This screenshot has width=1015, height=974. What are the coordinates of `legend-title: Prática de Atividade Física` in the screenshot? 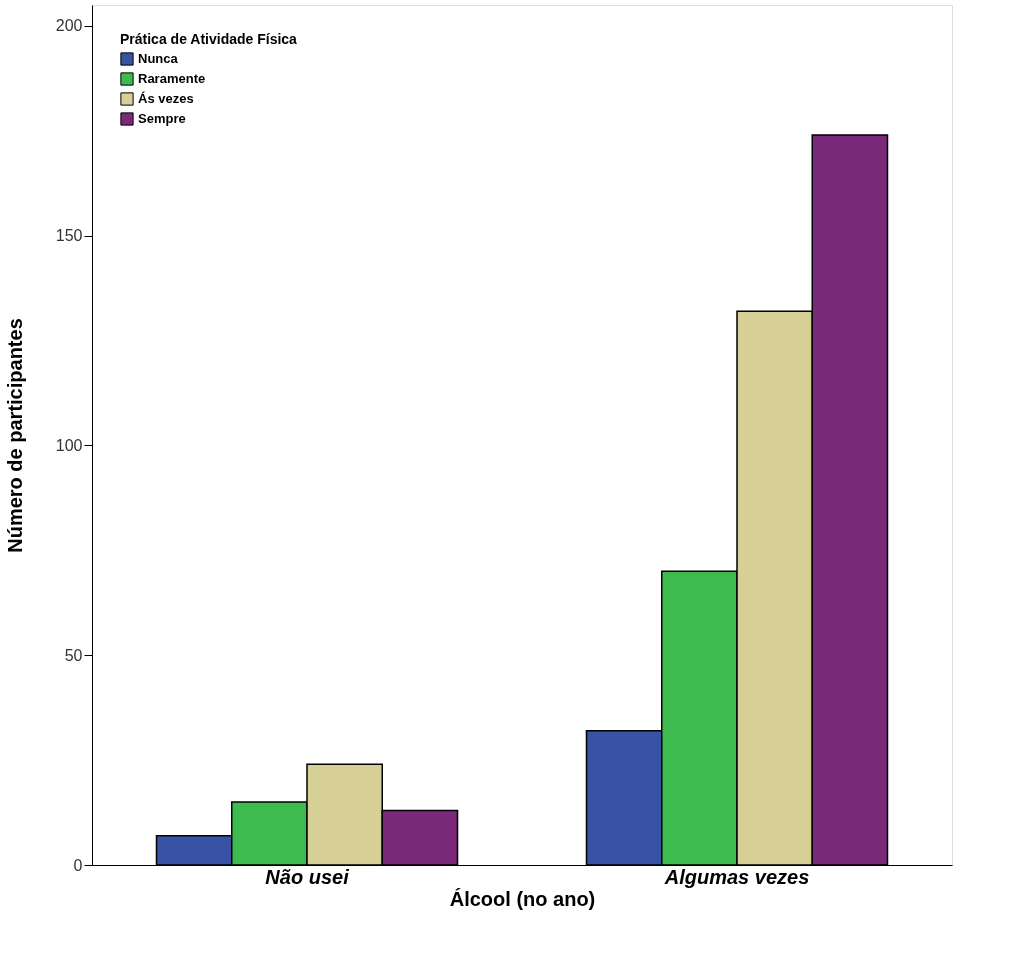 It's located at (209, 39).